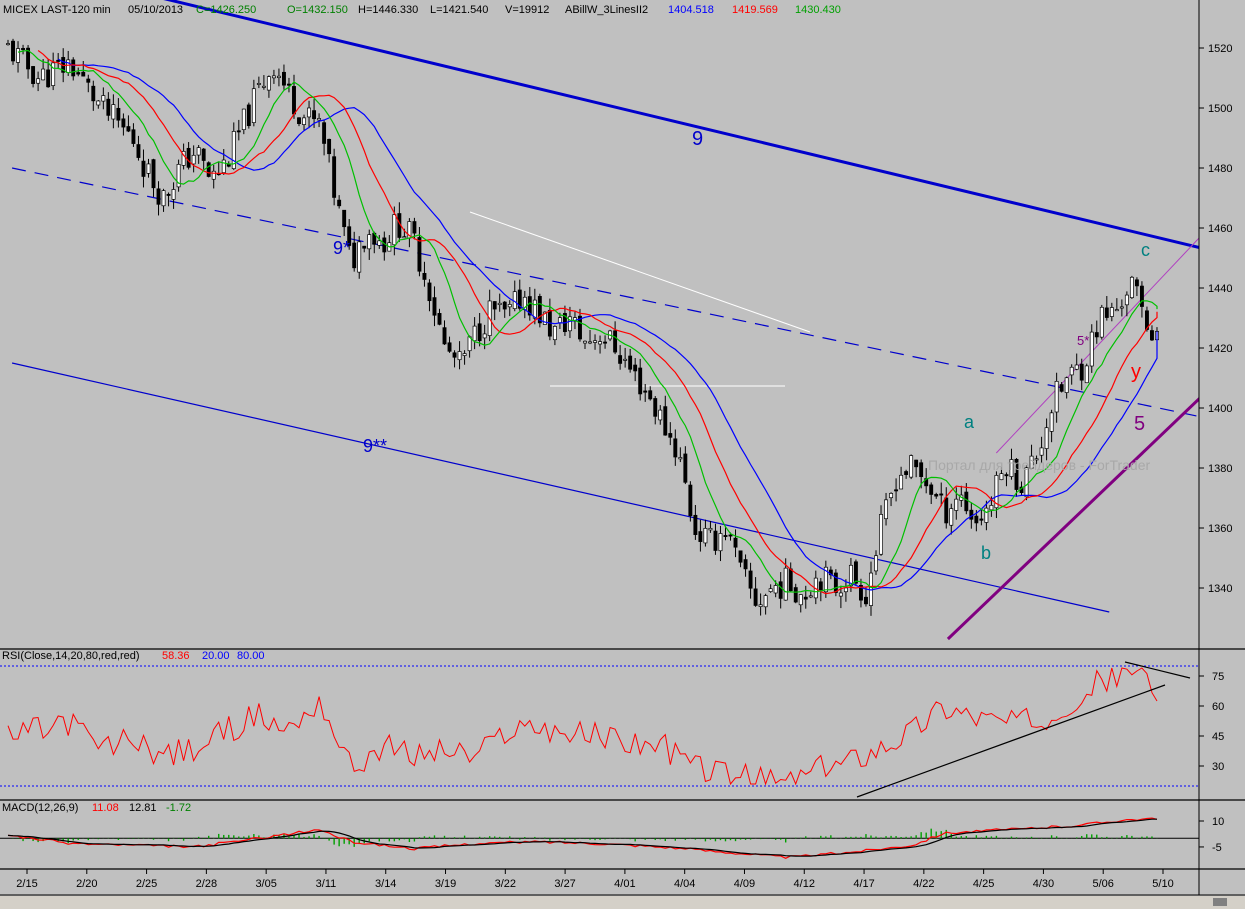 The image size is (1245, 909). I want to click on x-tick-label: 3/11, so click(326, 884).